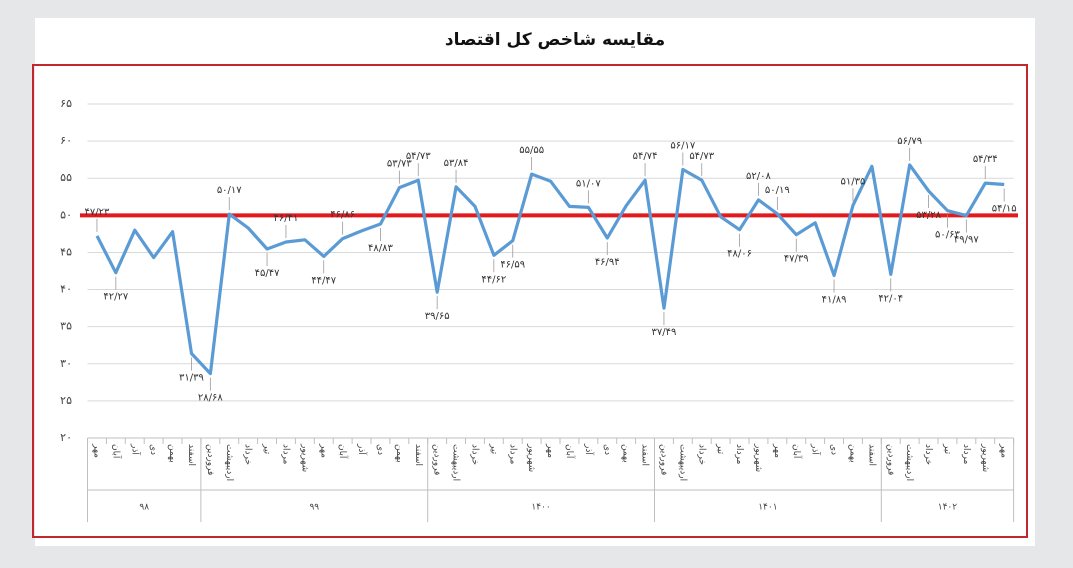 This screenshot has height=568, width=1073. What do you see at coordinates (66, 437) in the screenshot?
I see `y-tick-label: ۲۰` at bounding box center [66, 437].